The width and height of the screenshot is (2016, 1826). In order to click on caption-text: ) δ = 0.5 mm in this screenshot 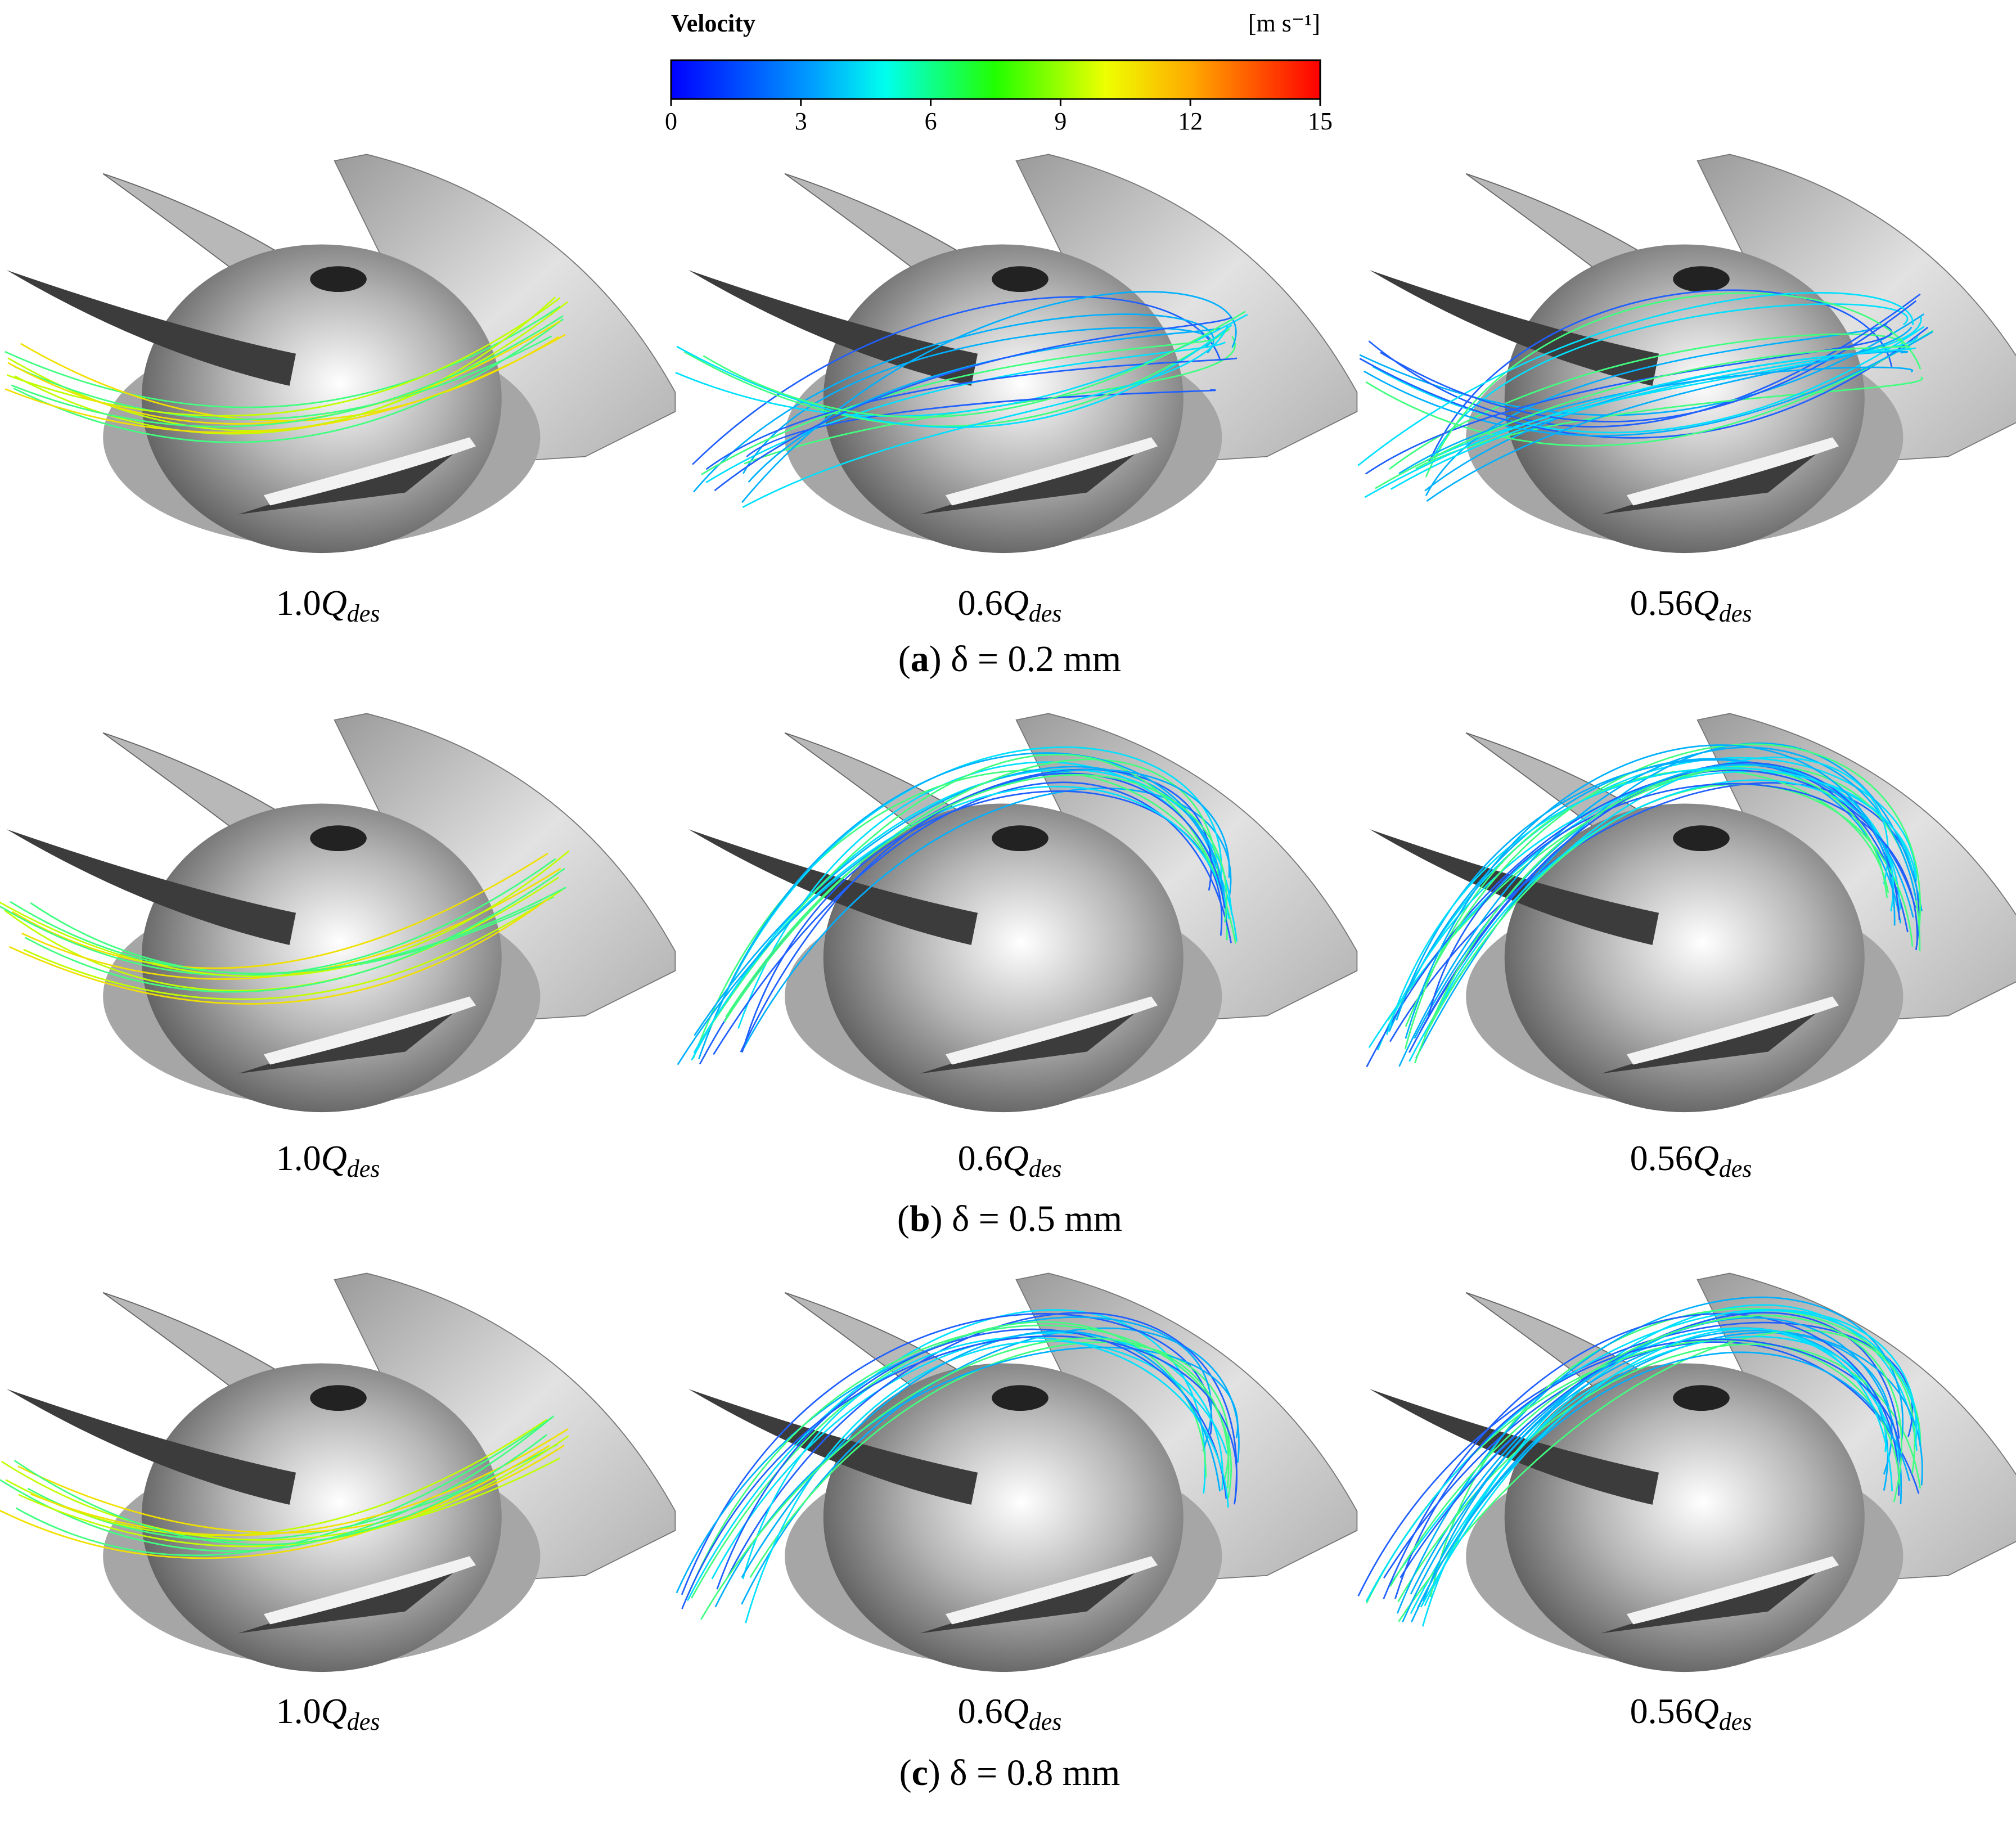, I will do `click(1026, 1218)`.